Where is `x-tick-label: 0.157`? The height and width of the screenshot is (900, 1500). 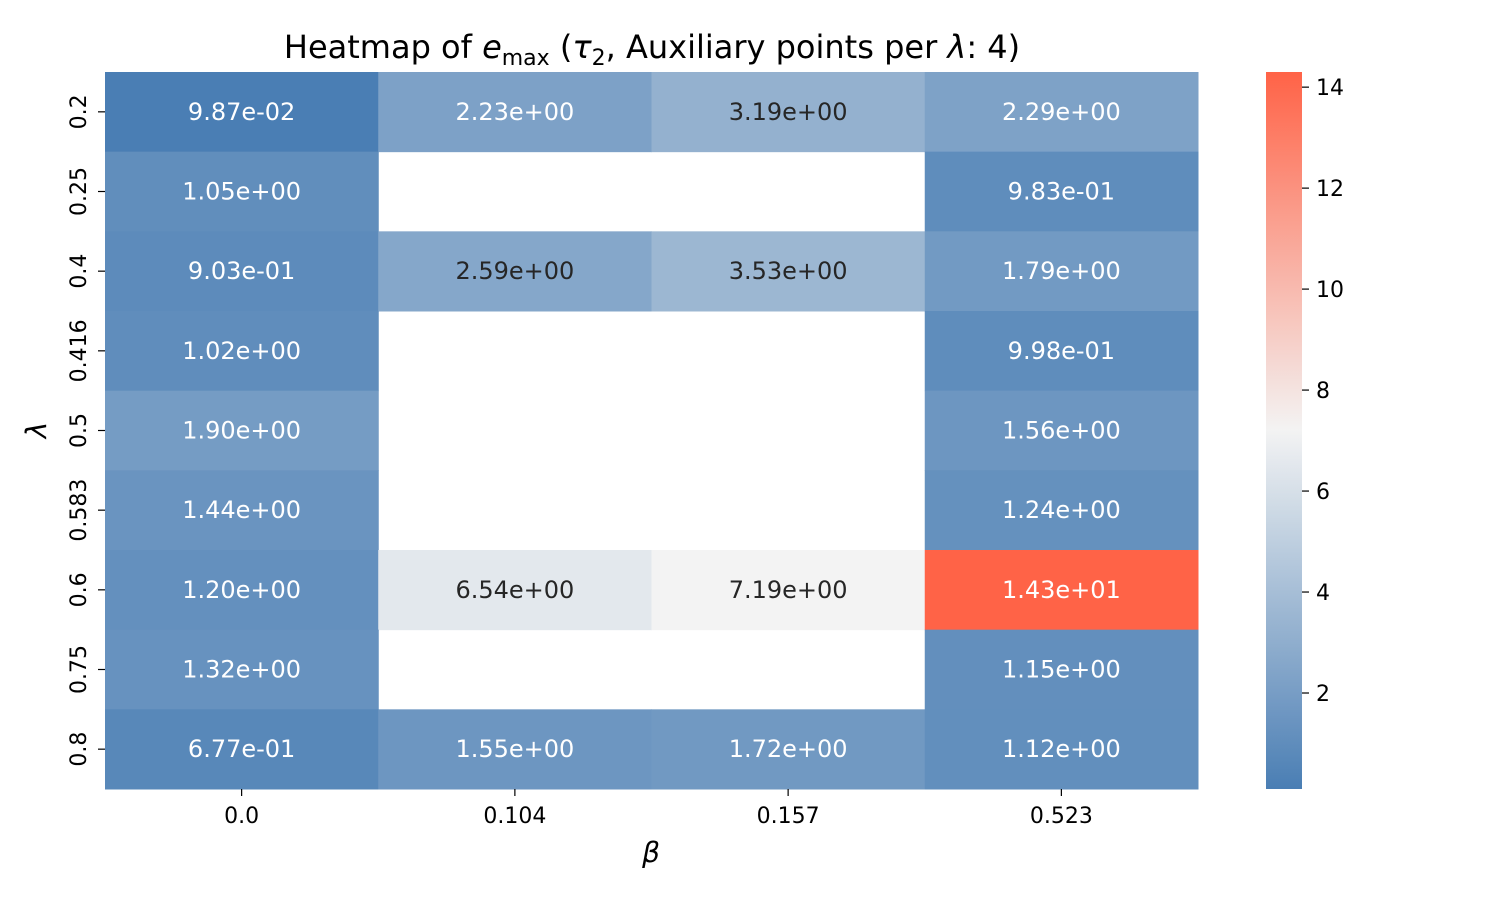 x-tick-label: 0.157 is located at coordinates (788, 816).